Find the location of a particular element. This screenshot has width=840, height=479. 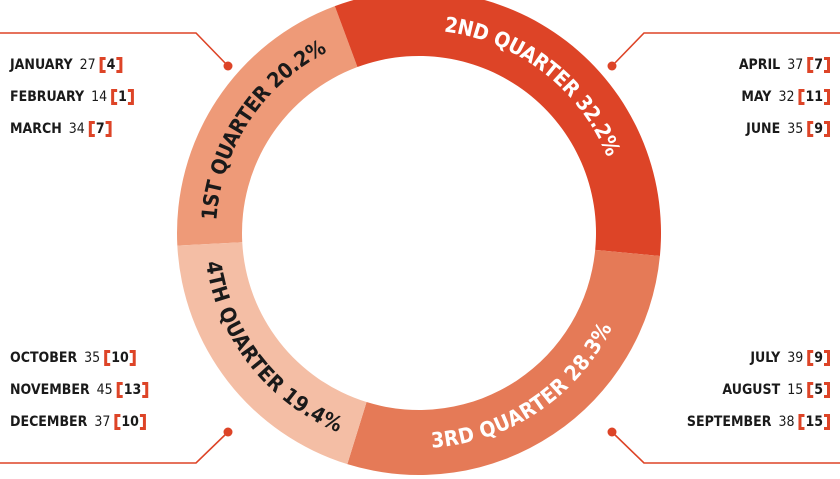

month-value: 32 is located at coordinates (786, 97).